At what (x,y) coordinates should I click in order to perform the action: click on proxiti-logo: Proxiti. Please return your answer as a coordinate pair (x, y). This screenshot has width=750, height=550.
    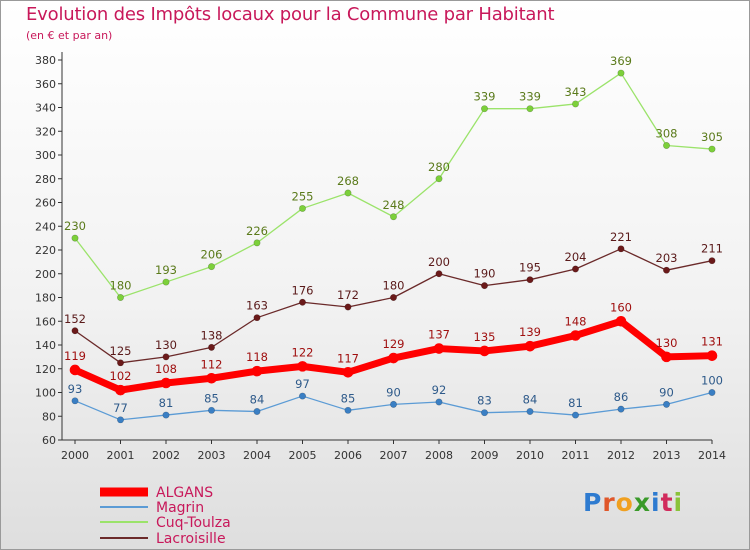
    Looking at the image, I should click on (633, 502).